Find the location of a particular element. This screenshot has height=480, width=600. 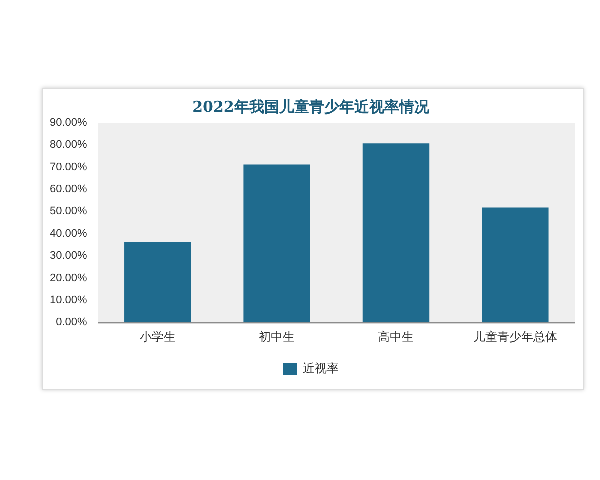

x-tick-label: 初中生 is located at coordinates (277, 337).